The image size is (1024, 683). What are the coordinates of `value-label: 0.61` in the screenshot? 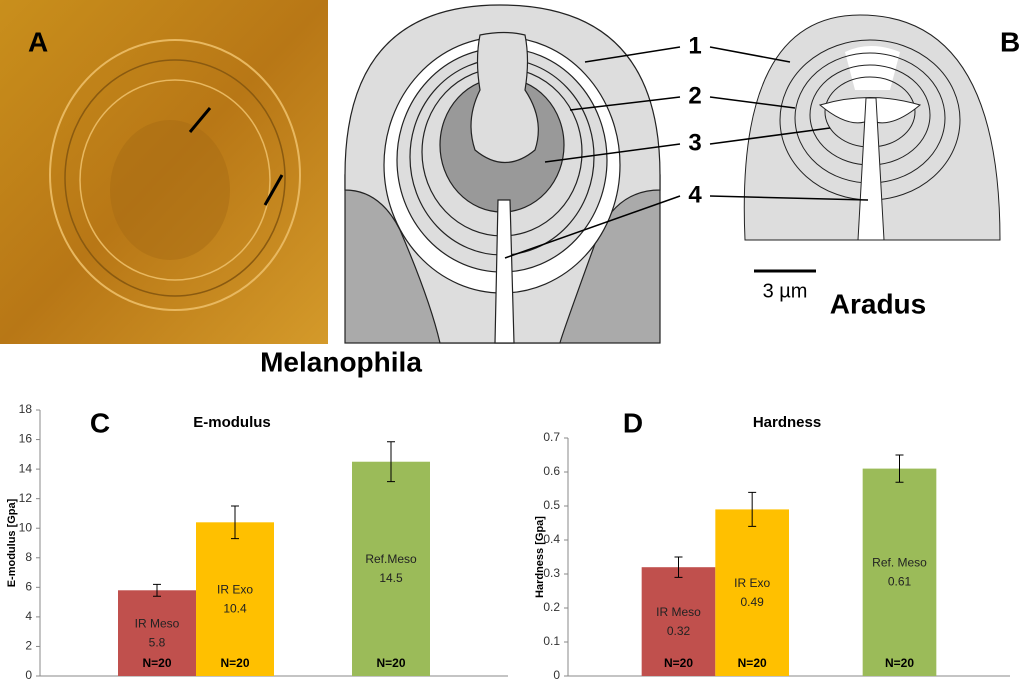 It's located at (900, 581).